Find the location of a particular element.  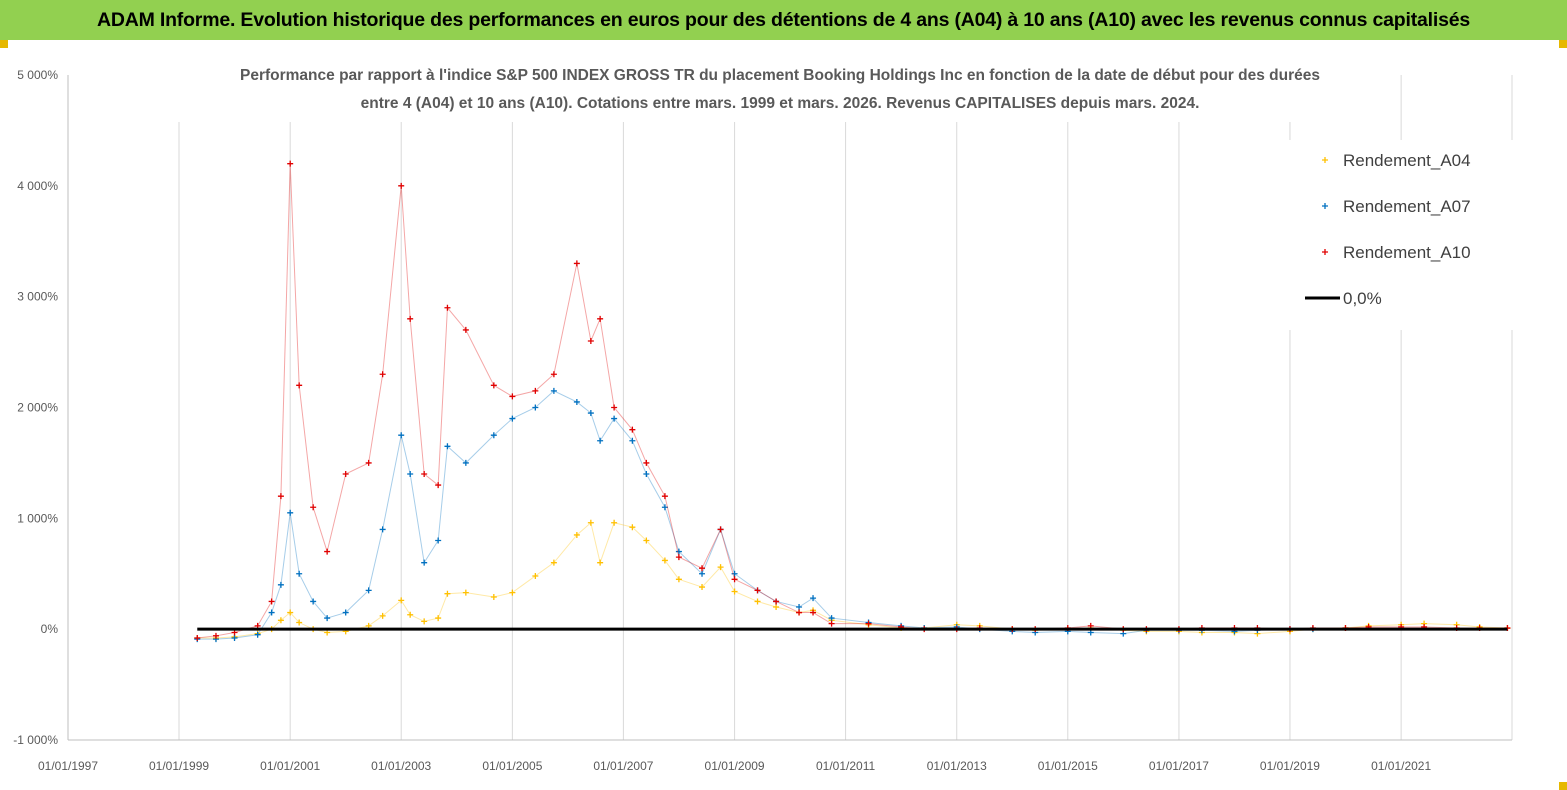

corner-mark-top-left is located at coordinates (4, 44).